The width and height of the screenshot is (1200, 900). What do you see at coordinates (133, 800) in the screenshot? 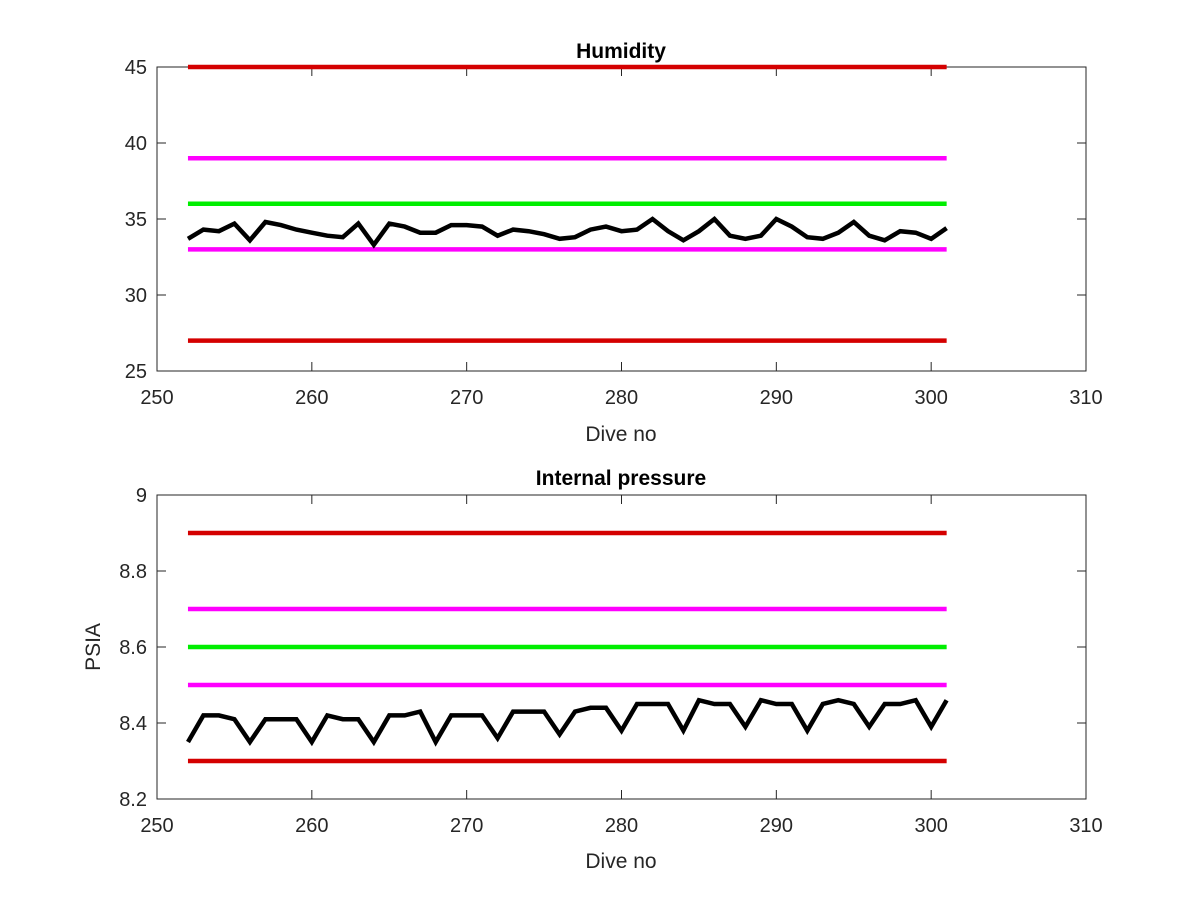
I see `pressure-y-tick-label: 8.2` at bounding box center [133, 800].